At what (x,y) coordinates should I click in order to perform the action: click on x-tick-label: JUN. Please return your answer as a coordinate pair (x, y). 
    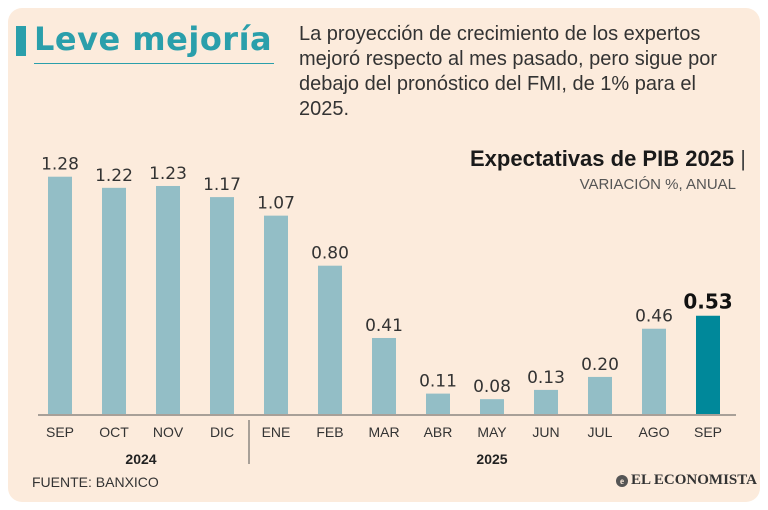
    Looking at the image, I should click on (545, 432).